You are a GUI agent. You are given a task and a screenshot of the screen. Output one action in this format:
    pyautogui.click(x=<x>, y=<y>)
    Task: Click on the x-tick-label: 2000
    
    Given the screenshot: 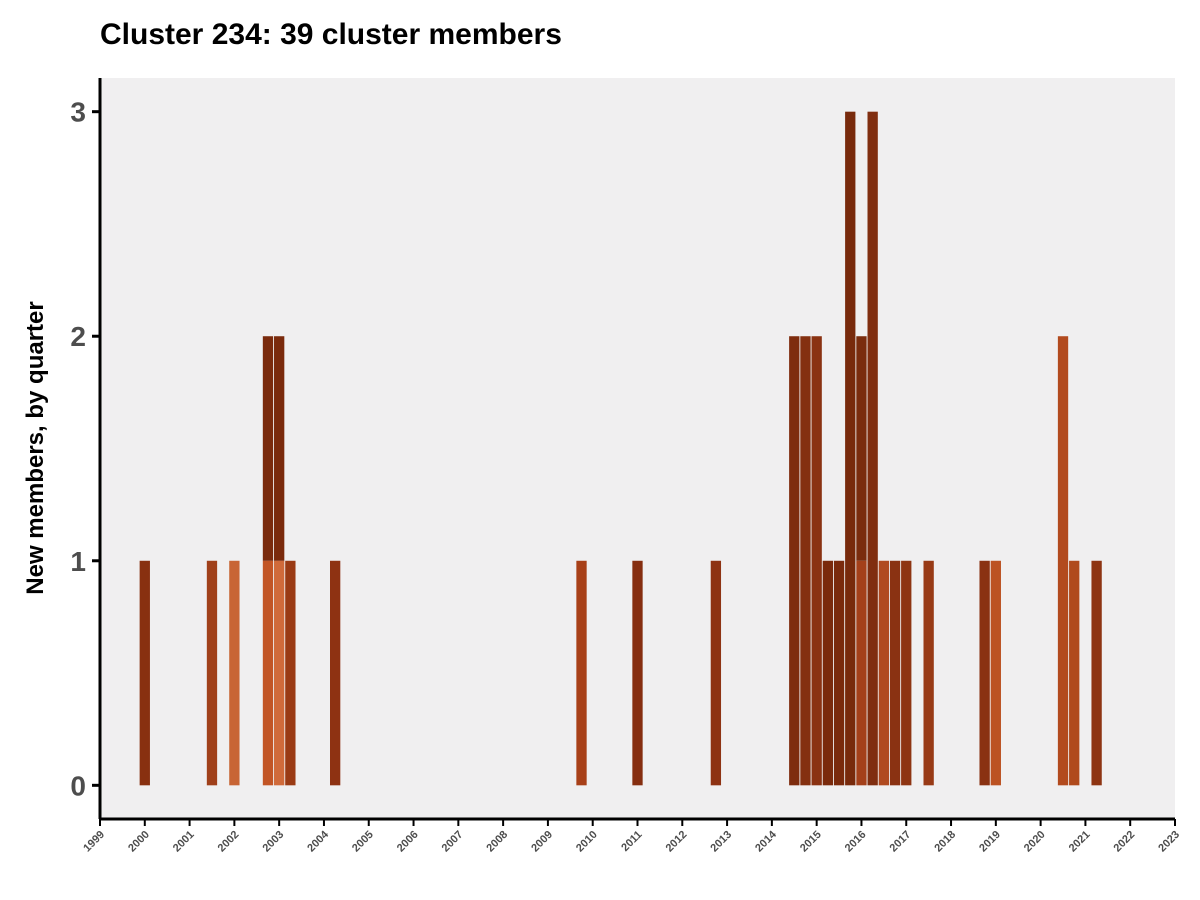 What is the action you would take?
    pyautogui.click(x=139, y=842)
    